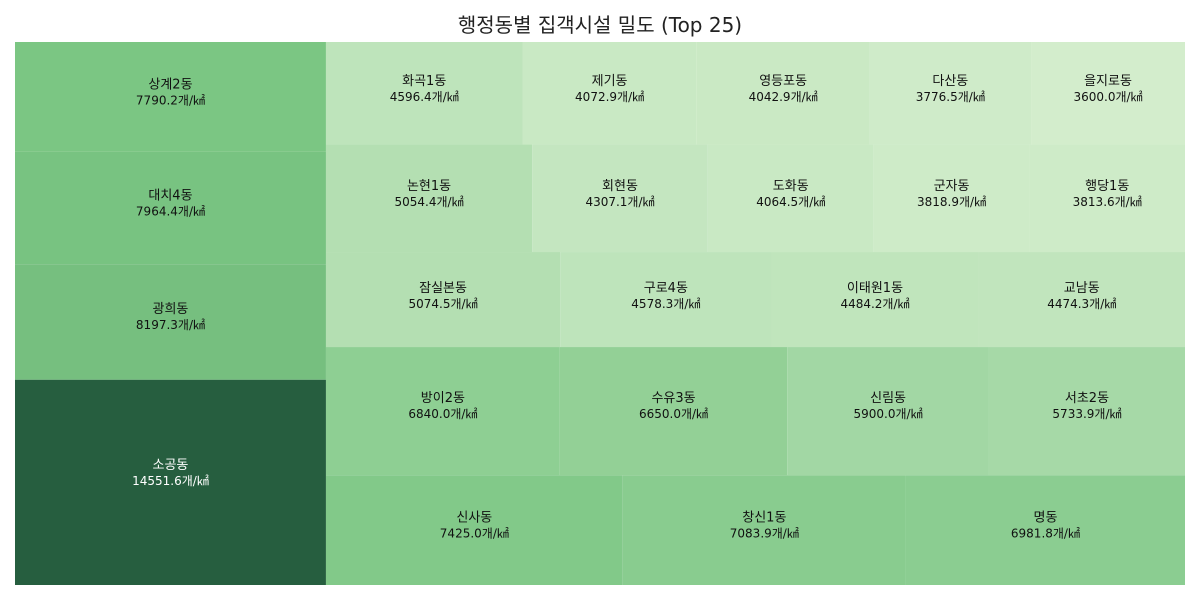  I want to click on cell-value-label: 5900.0개/㎢, so click(888, 414).